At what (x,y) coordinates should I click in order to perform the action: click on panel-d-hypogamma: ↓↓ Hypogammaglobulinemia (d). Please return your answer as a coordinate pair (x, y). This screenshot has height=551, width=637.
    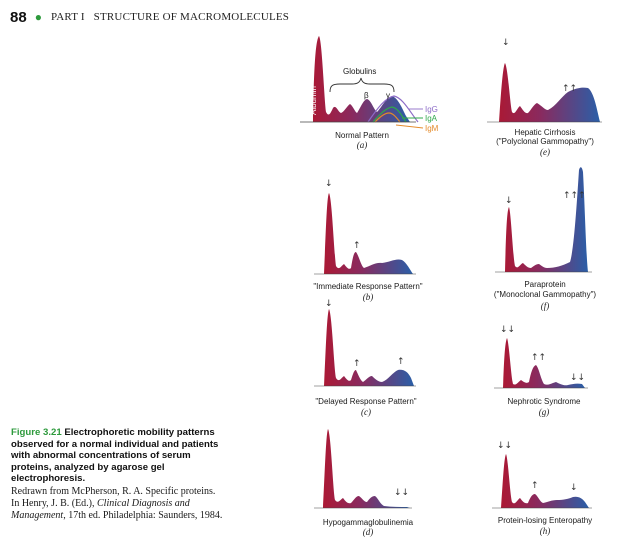
    Looking at the image, I should click on (364, 483).